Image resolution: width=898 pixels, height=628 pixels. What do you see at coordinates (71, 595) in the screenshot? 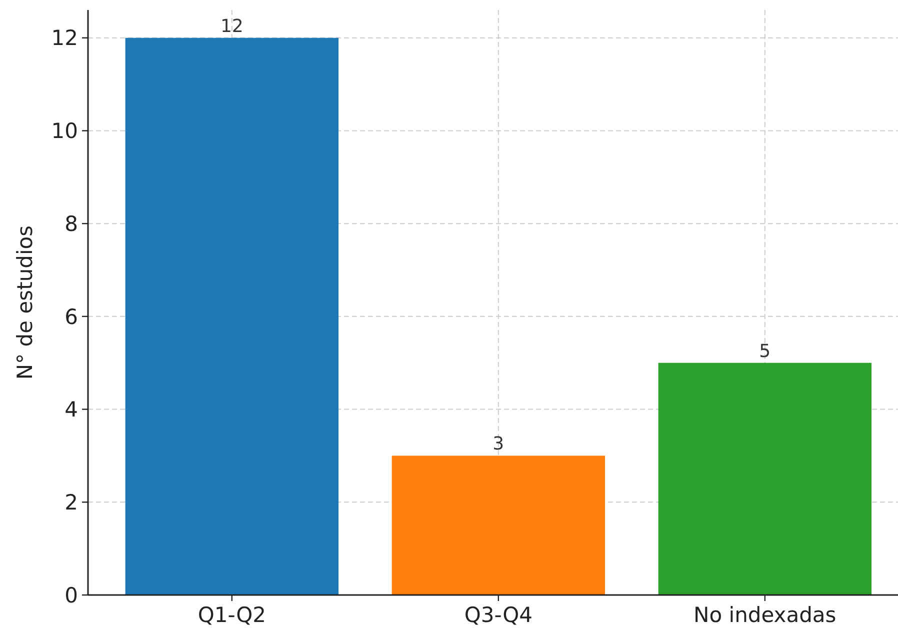
I see `y-tick-label: 0` at bounding box center [71, 595].